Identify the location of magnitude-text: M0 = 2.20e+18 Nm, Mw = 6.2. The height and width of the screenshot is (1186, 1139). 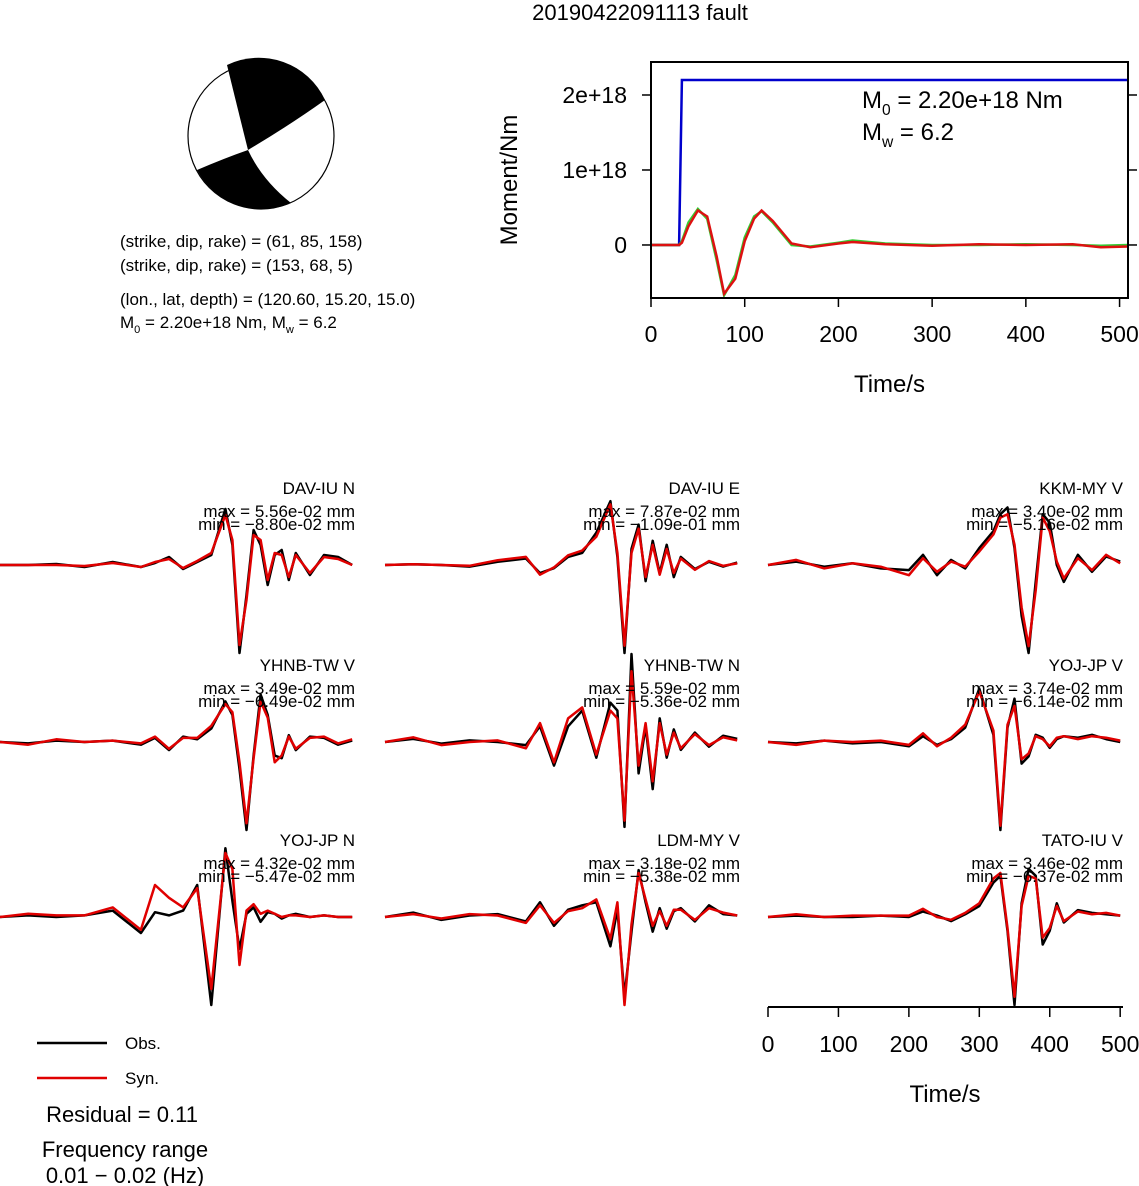
(228, 324).